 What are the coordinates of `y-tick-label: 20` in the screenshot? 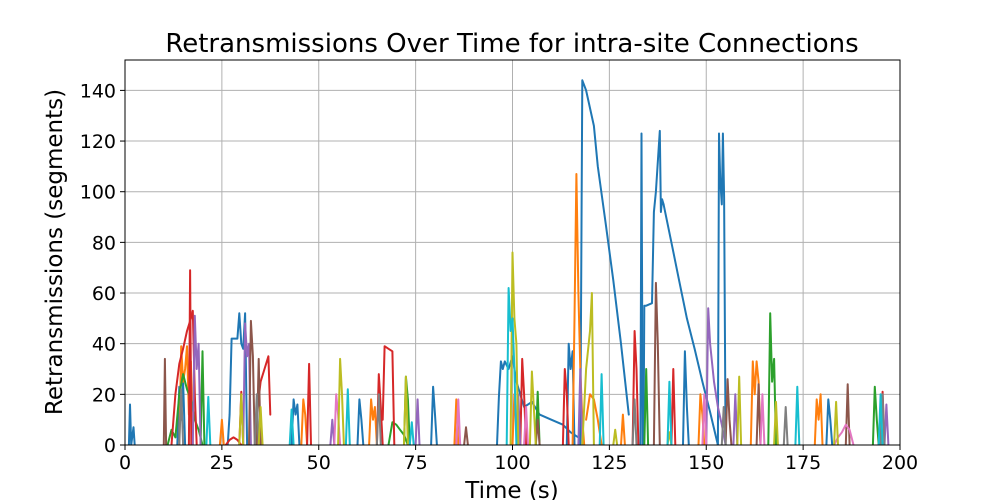 It's located at (104, 395).